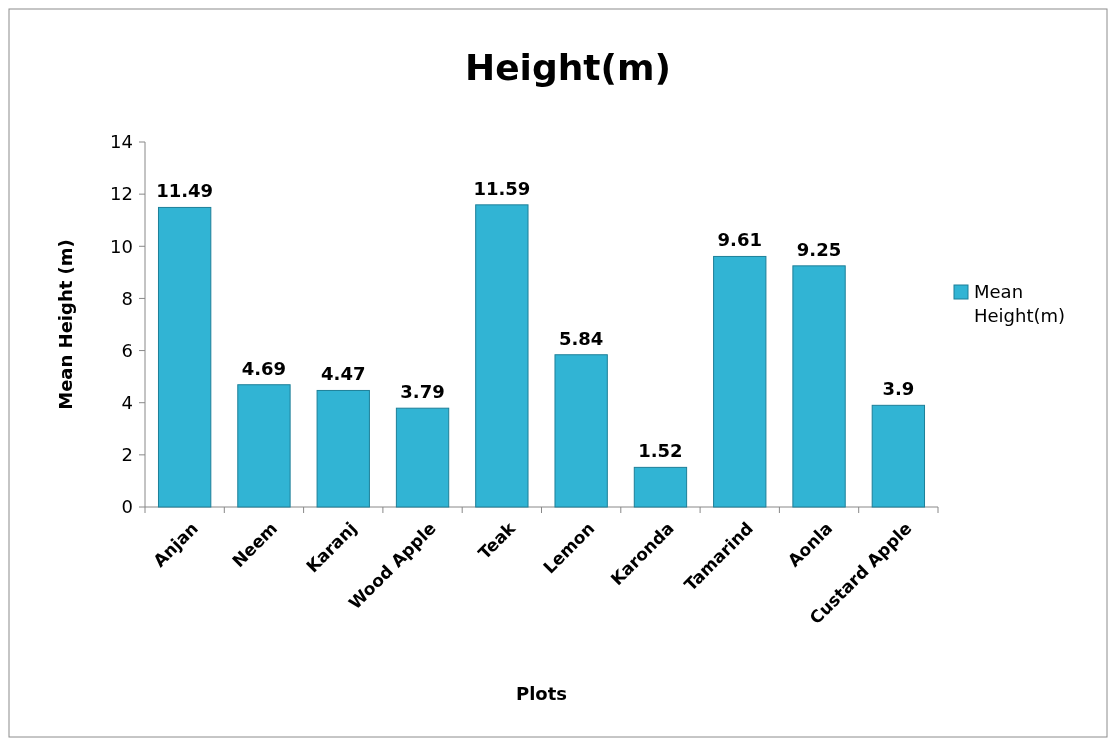  I want to click on data-label: 11.59, so click(502, 188).